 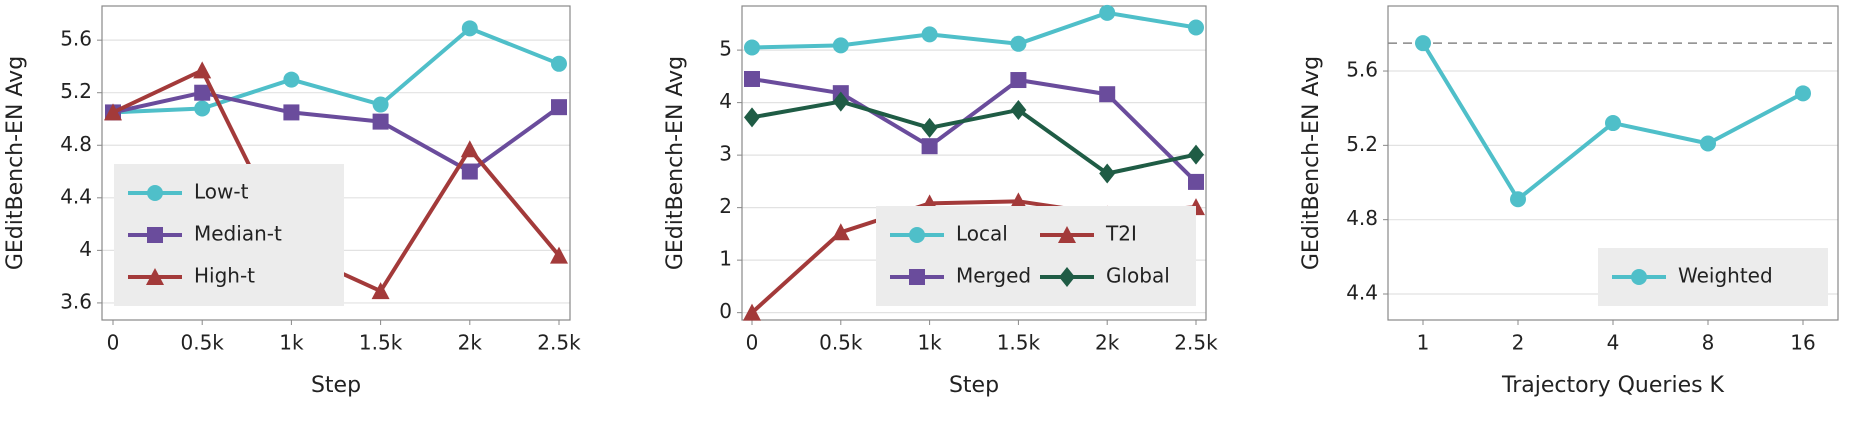 I want to click on legend-label: Low-t, so click(x=221, y=192).